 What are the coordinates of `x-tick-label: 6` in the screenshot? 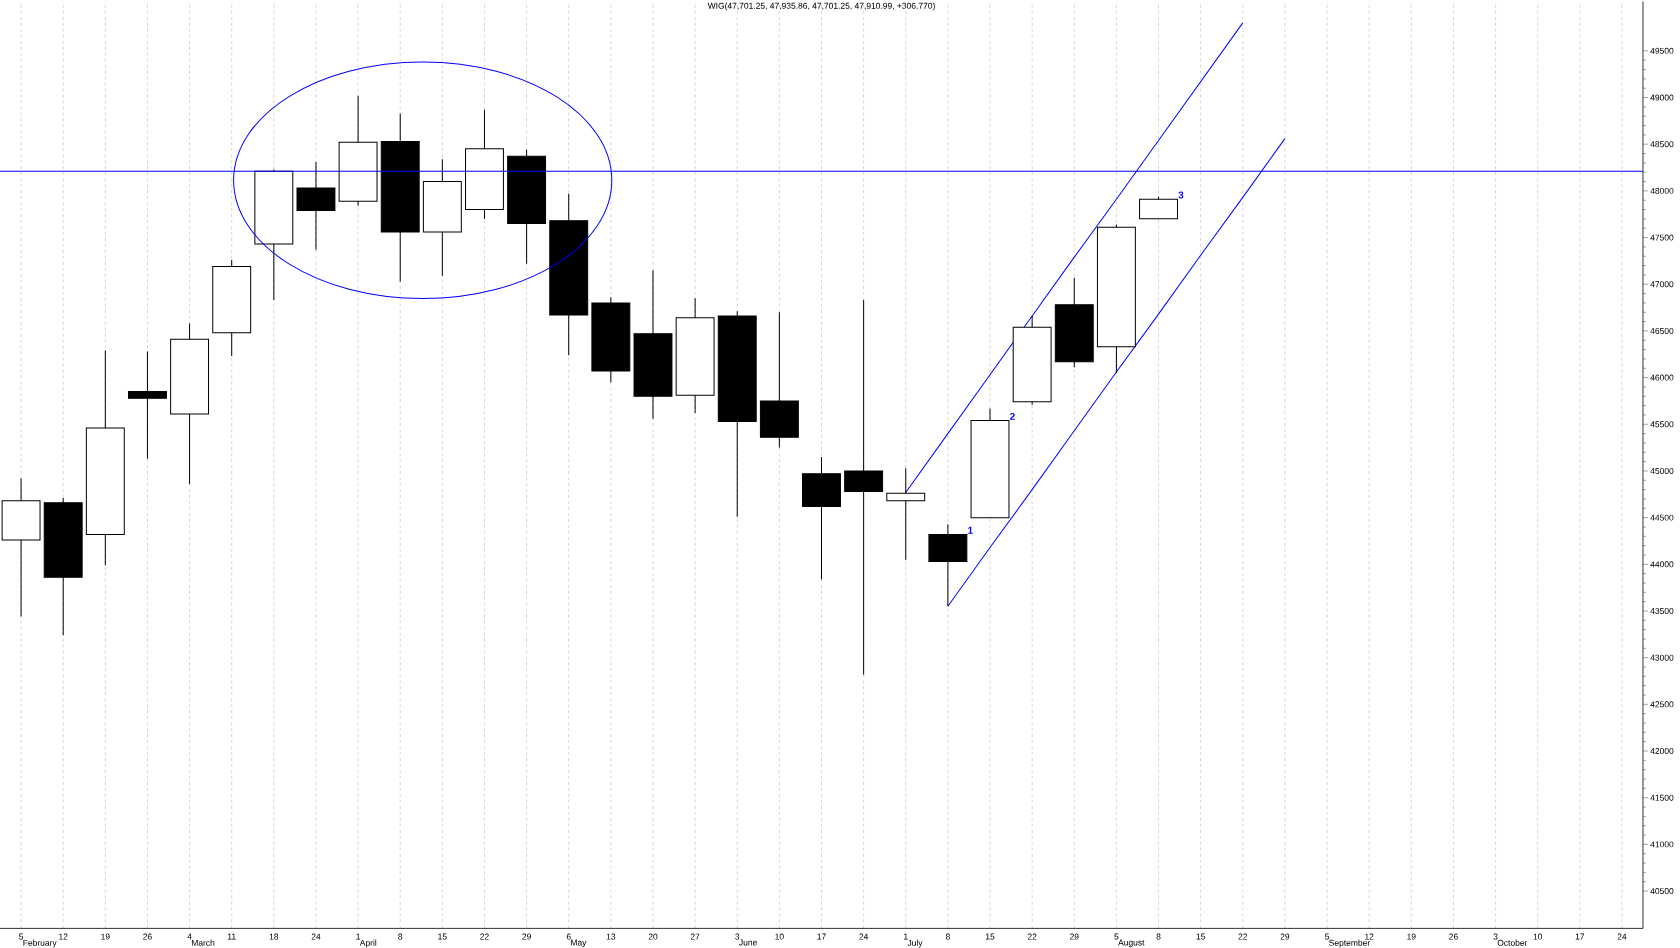 It's located at (568, 936).